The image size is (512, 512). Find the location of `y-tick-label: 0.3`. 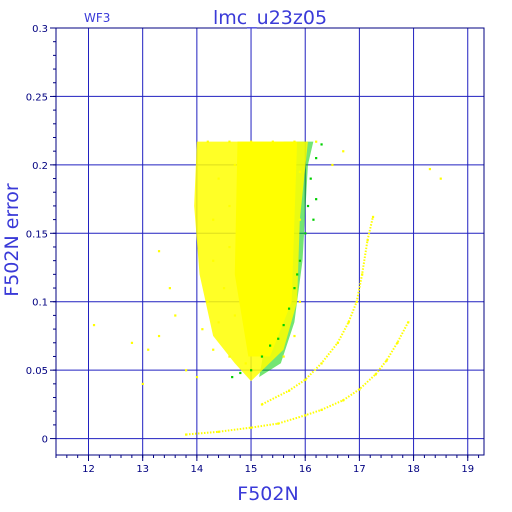

y-tick-label: 0.3 is located at coordinates (40, 29).